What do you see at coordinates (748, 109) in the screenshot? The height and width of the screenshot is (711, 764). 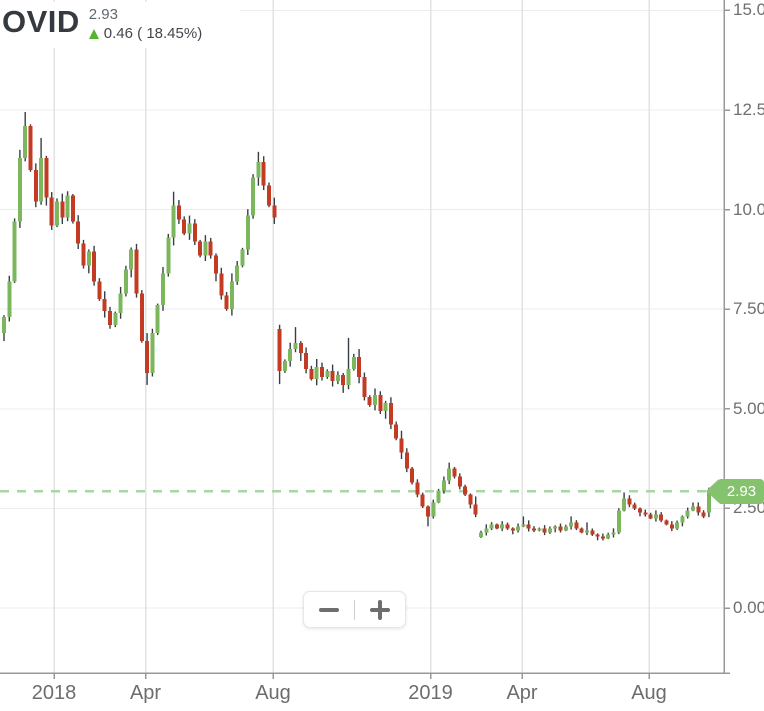 I see `y-axis-tick-label: 12.50` at bounding box center [748, 109].